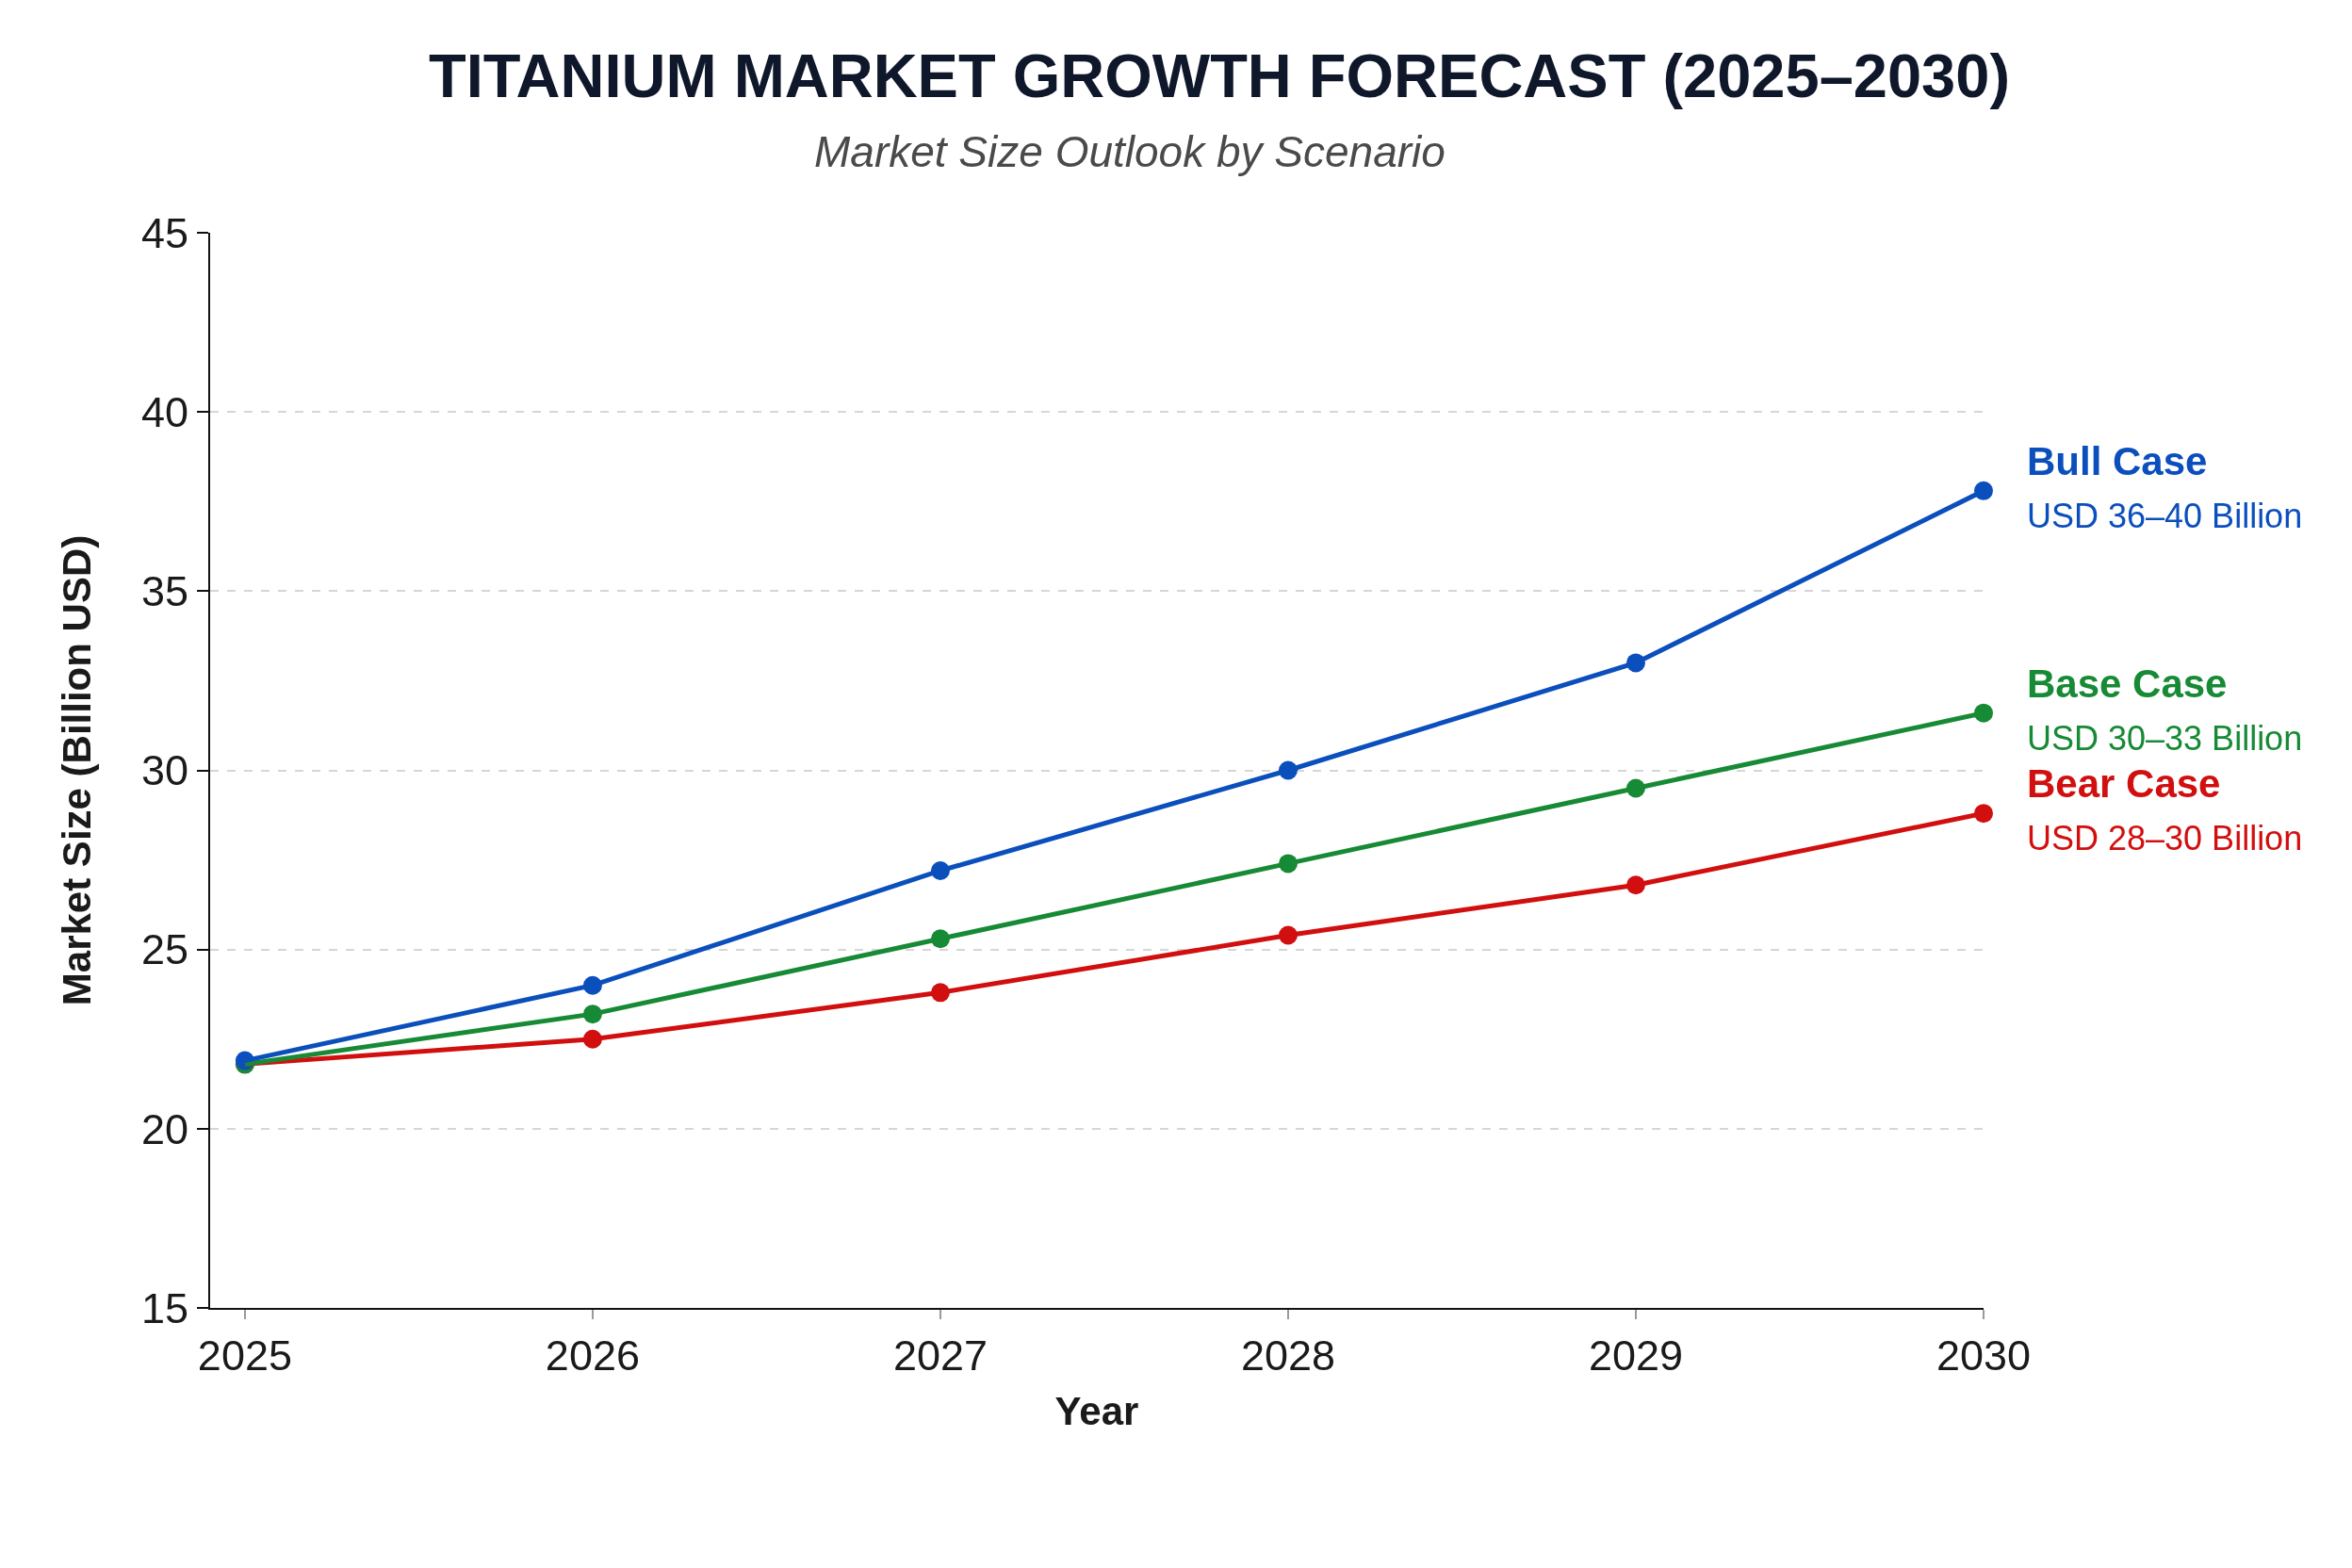 This screenshot has height=1568, width=2352. Describe the element at coordinates (592, 1355) in the screenshot. I see `x-tick-label: 2026` at that location.